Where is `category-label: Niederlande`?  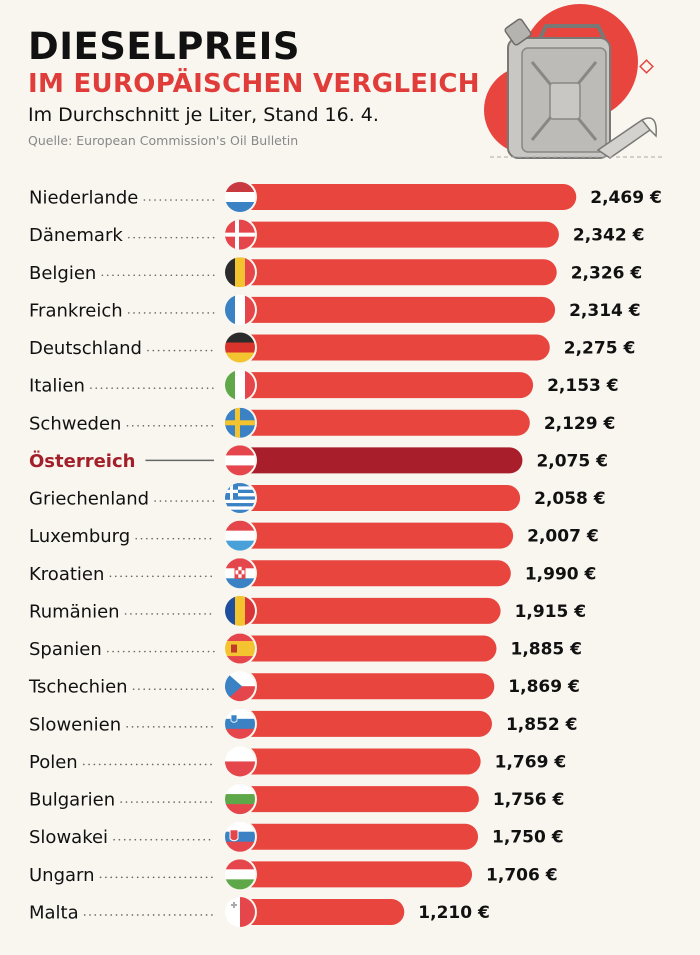 category-label: Niederlande is located at coordinates (83, 198).